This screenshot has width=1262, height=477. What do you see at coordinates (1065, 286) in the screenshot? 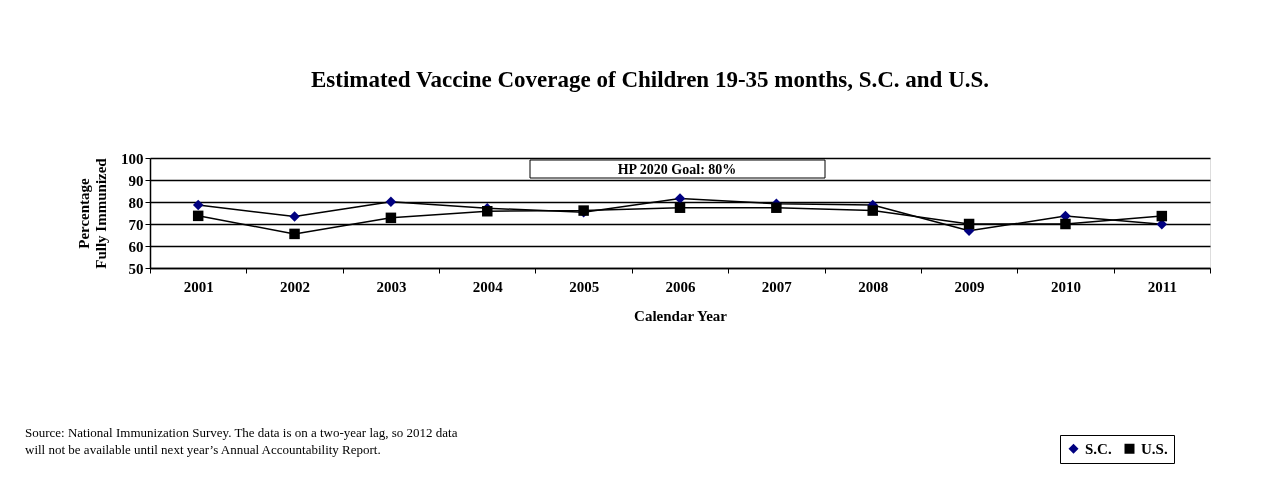
I see `x-tick-label: 2010` at bounding box center [1065, 286].